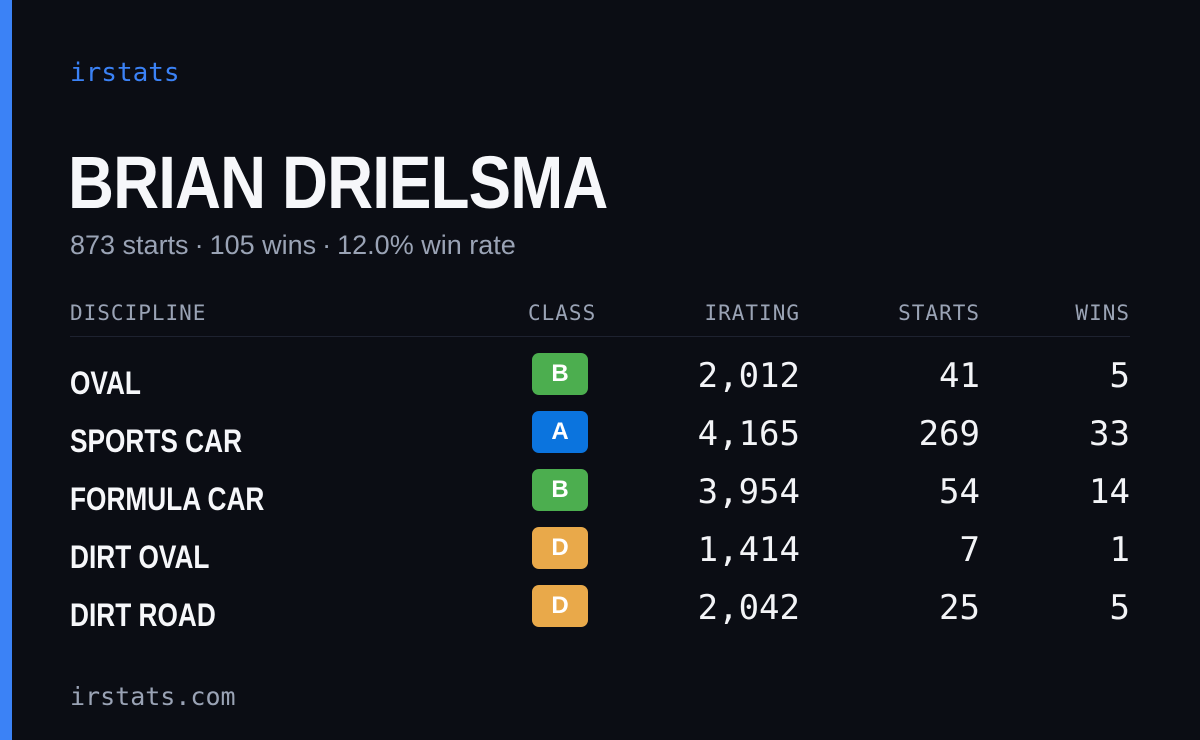 The height and width of the screenshot is (740, 1200). I want to click on discipline-name: DIRT ROAD, so click(143, 615).